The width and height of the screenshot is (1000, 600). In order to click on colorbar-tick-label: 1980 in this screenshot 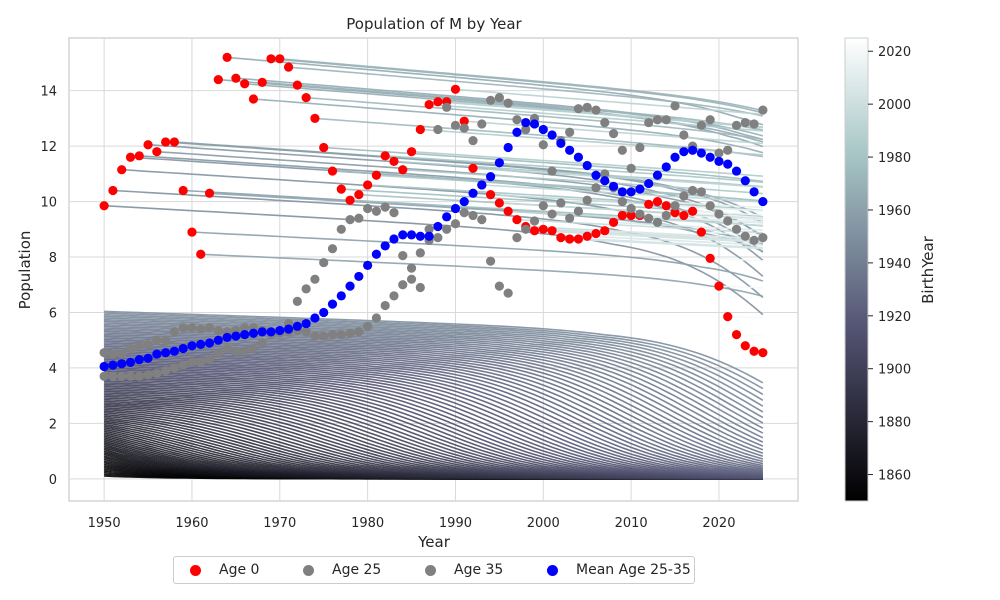, I will do `click(894, 158)`.